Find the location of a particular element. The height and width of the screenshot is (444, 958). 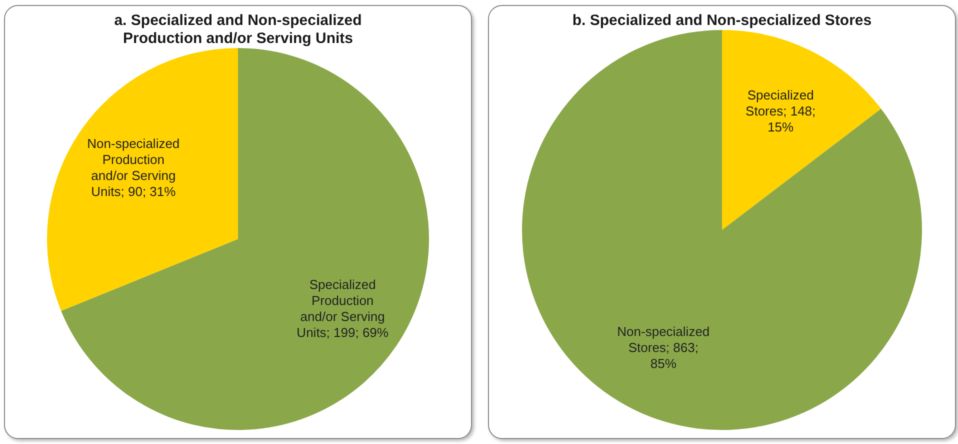

slice-label: Specialized Stores; 148; 15% is located at coordinates (781, 110).